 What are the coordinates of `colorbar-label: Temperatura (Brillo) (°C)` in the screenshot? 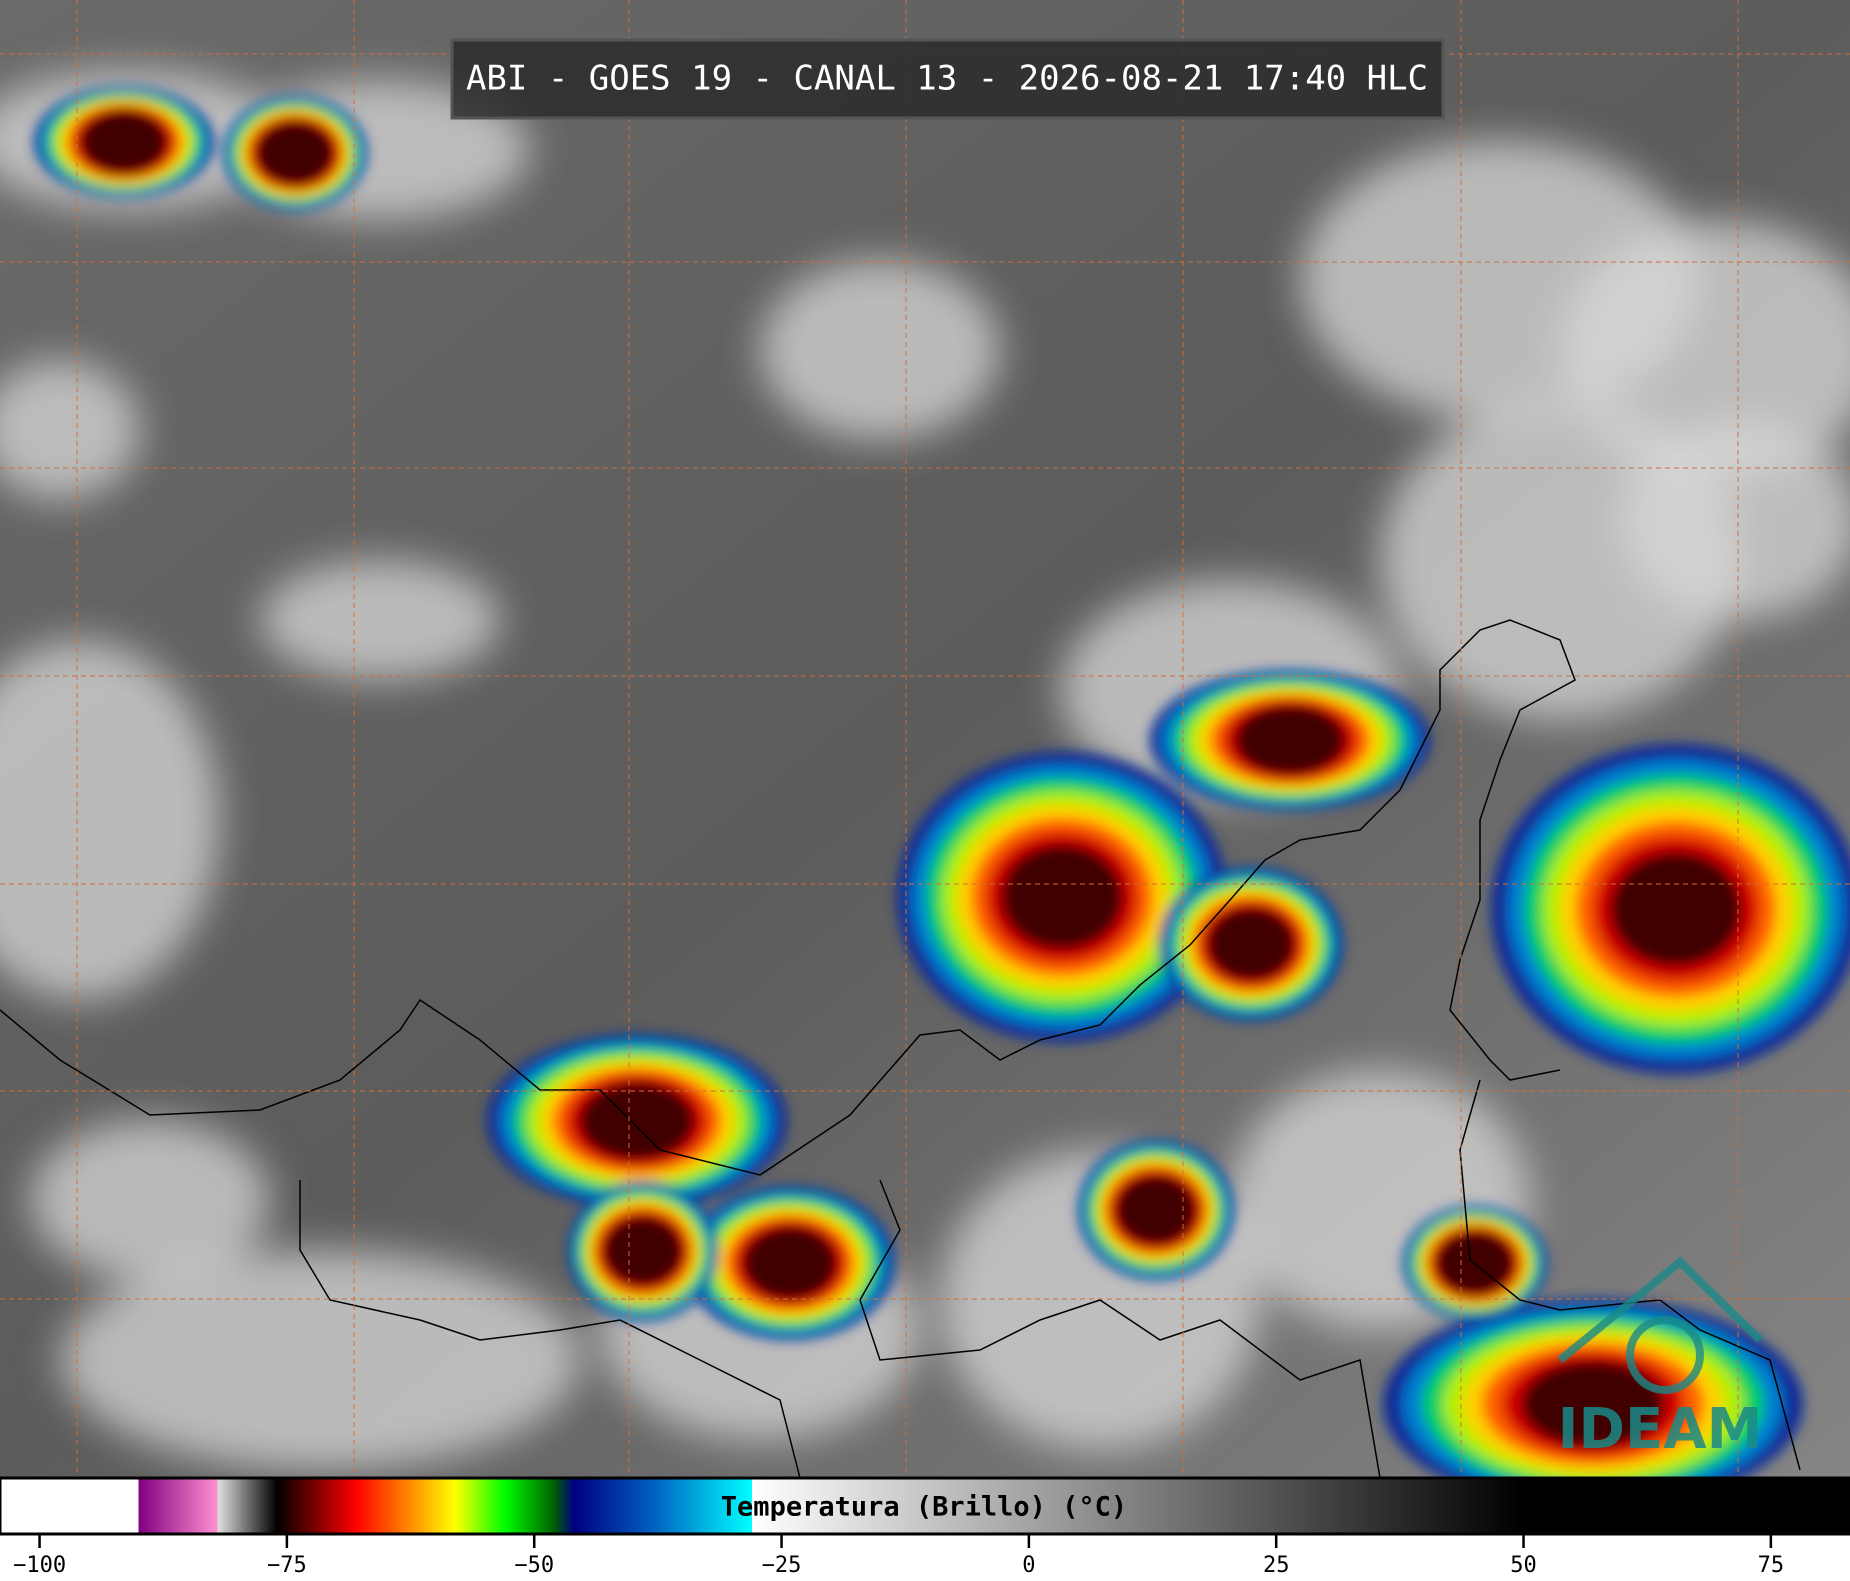 It's located at (924, 1507).